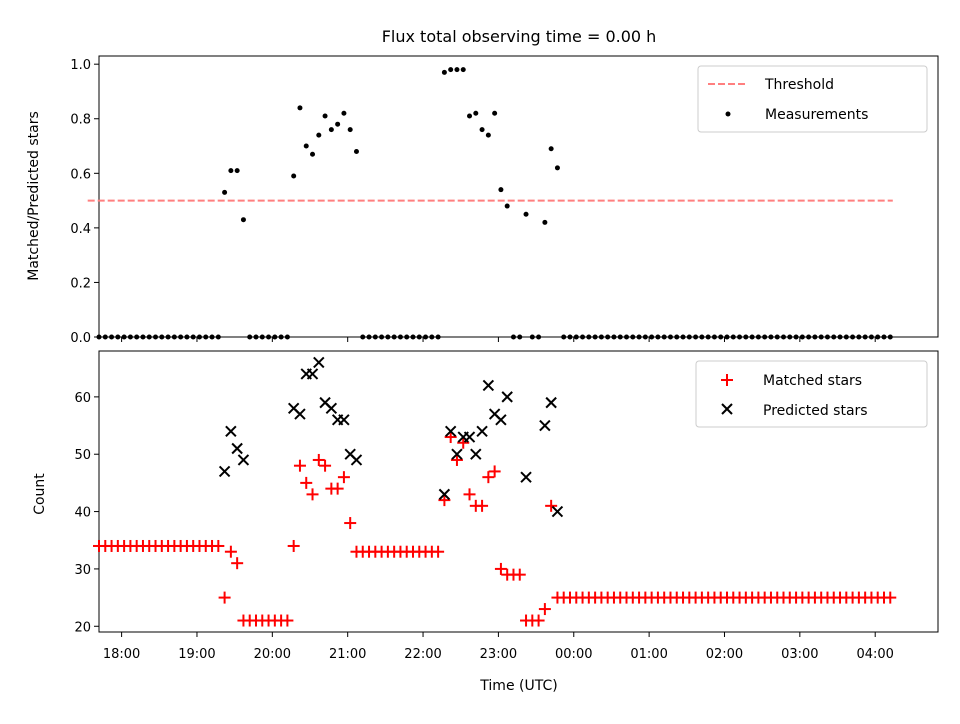 Image resolution: width=960 pixels, height=724 pixels. I want to click on legend-matched-swatch, so click(727, 380).